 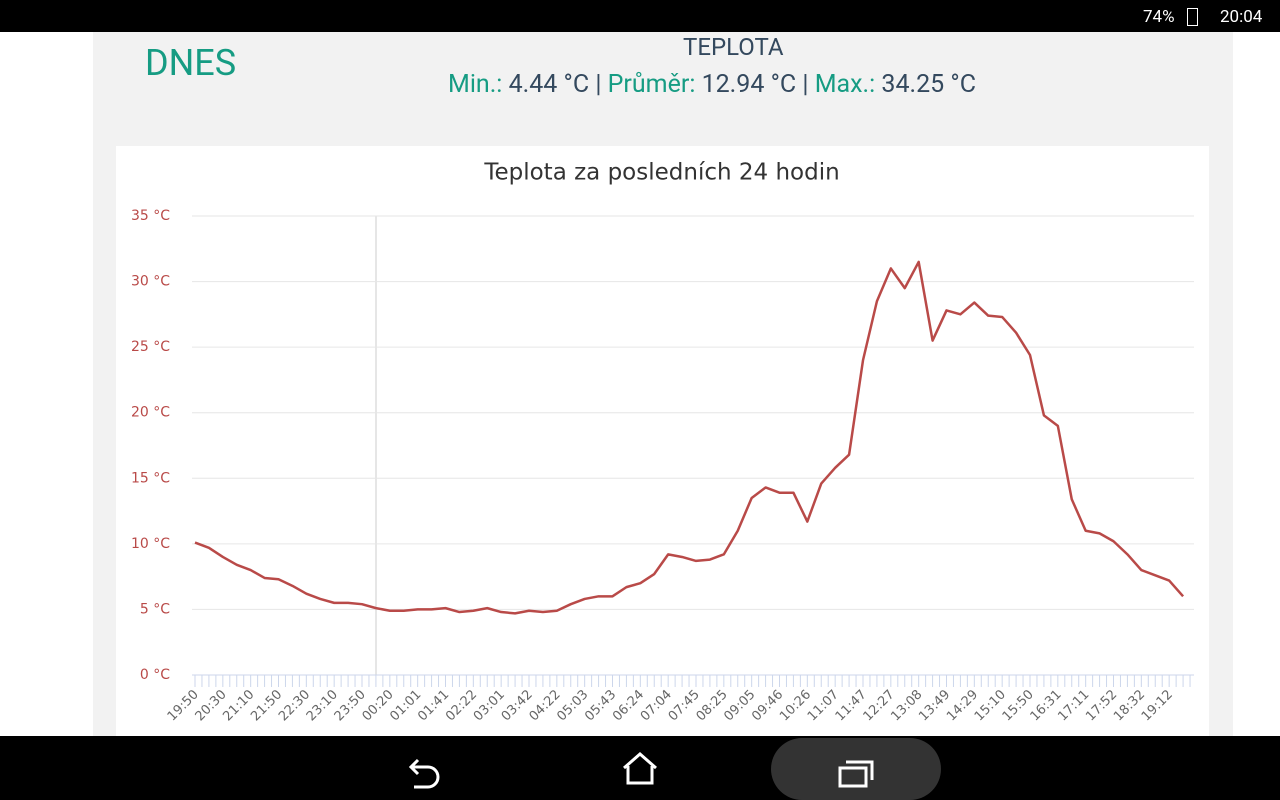 What do you see at coordinates (150, 216) in the screenshot?
I see `y-tick-label: 35 °C` at bounding box center [150, 216].